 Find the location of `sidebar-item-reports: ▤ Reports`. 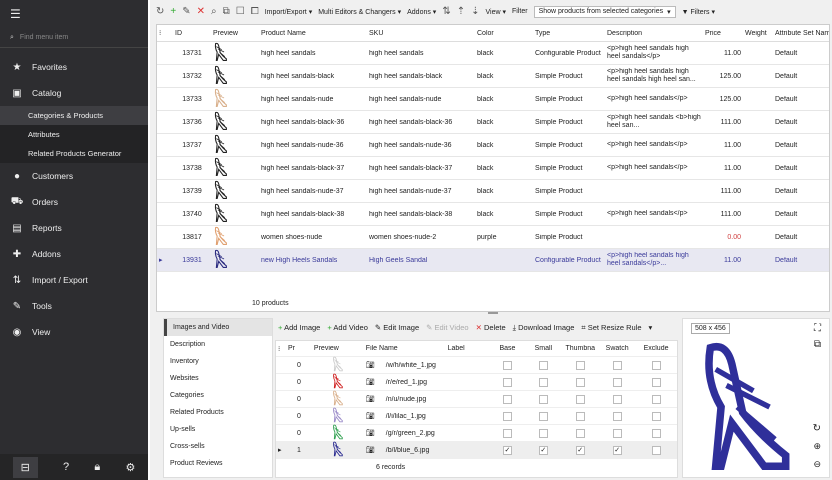

sidebar-item-reports: ▤ Reports is located at coordinates (74, 228).